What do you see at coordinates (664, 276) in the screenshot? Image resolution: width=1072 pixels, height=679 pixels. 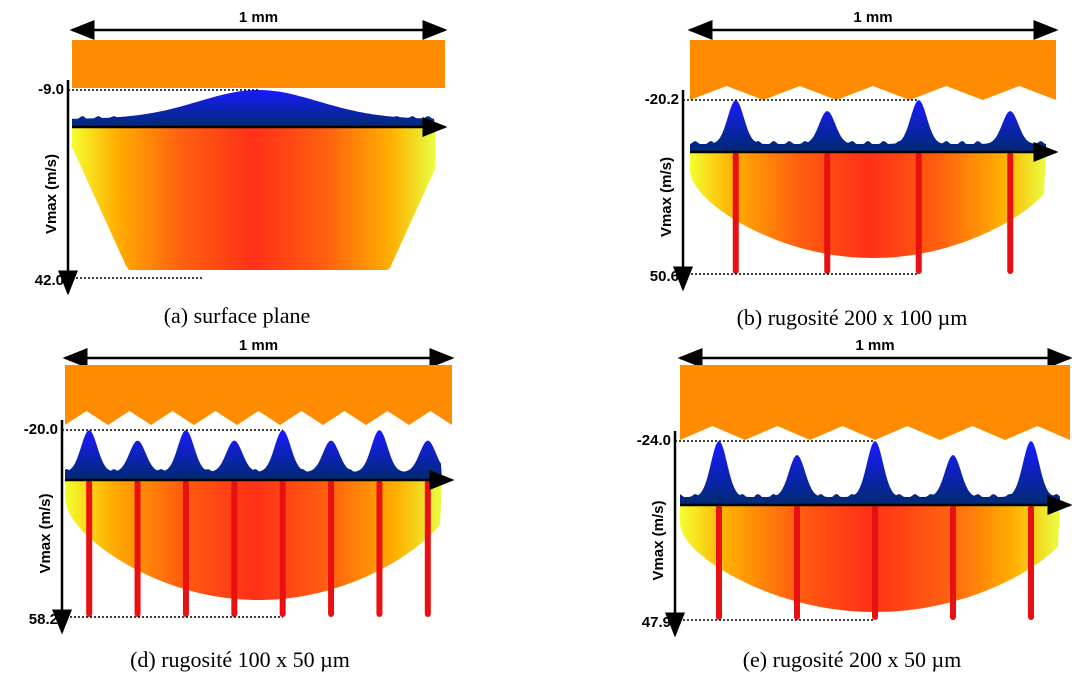 I see `bottom-value: 50.6` at bounding box center [664, 276].